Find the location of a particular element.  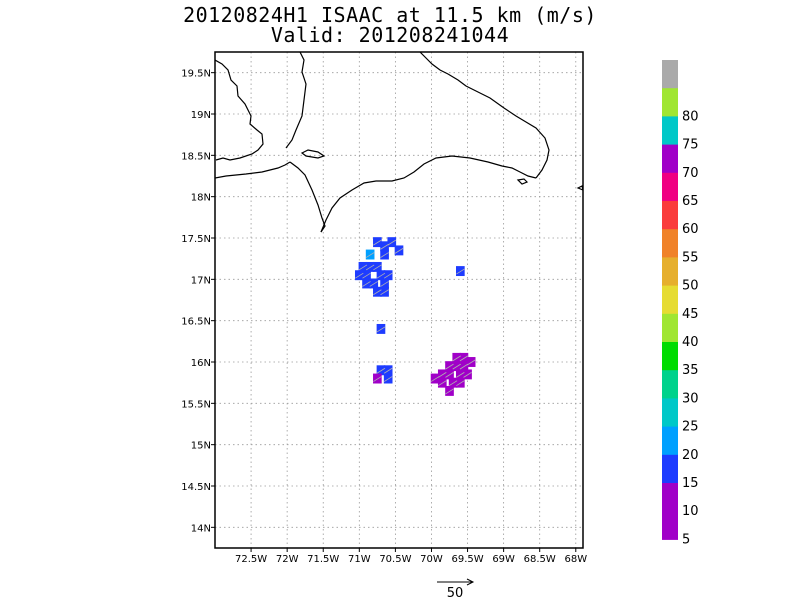

vector-scale-label: 50 is located at coordinates (455, 593).